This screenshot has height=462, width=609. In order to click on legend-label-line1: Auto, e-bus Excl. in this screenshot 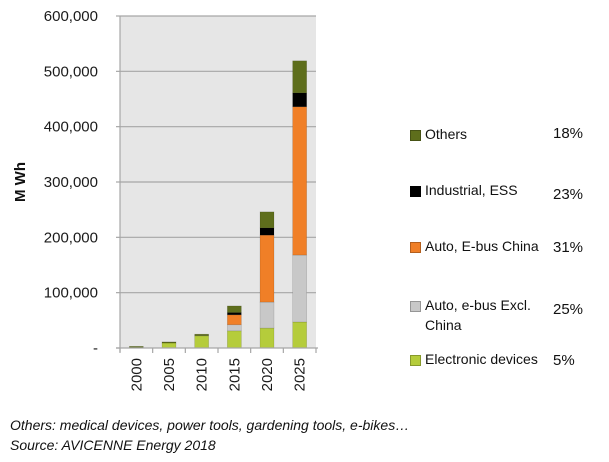, I will do `click(478, 305)`.